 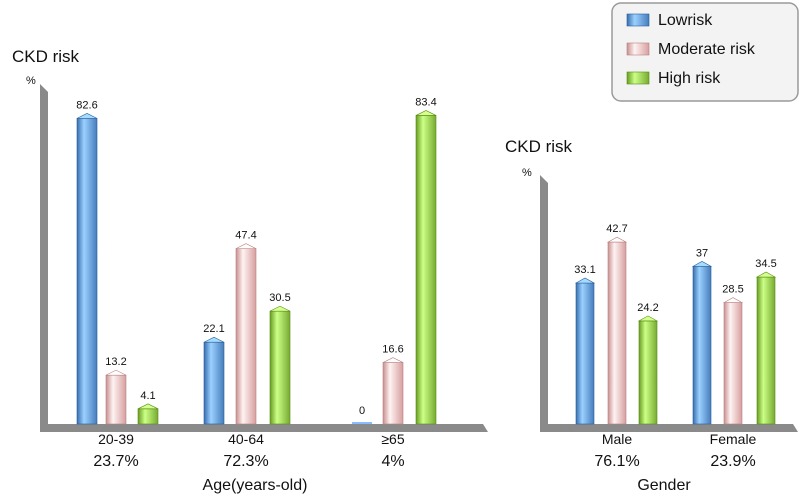 I want to click on age-chart-y-axis, so click(x=44, y=258).